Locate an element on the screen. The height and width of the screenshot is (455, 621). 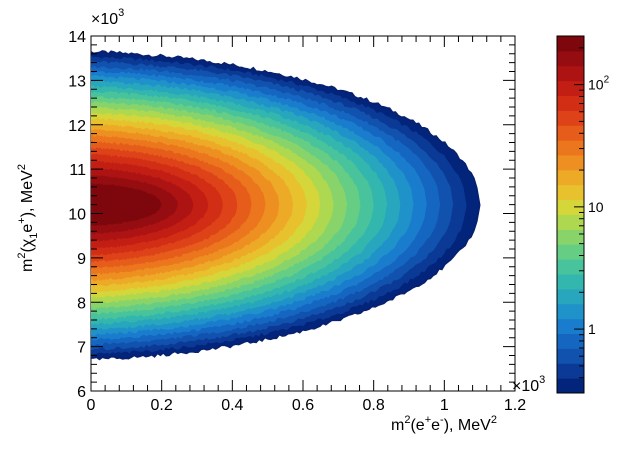
colorbar-tick-label: 1 is located at coordinates (592, 329).